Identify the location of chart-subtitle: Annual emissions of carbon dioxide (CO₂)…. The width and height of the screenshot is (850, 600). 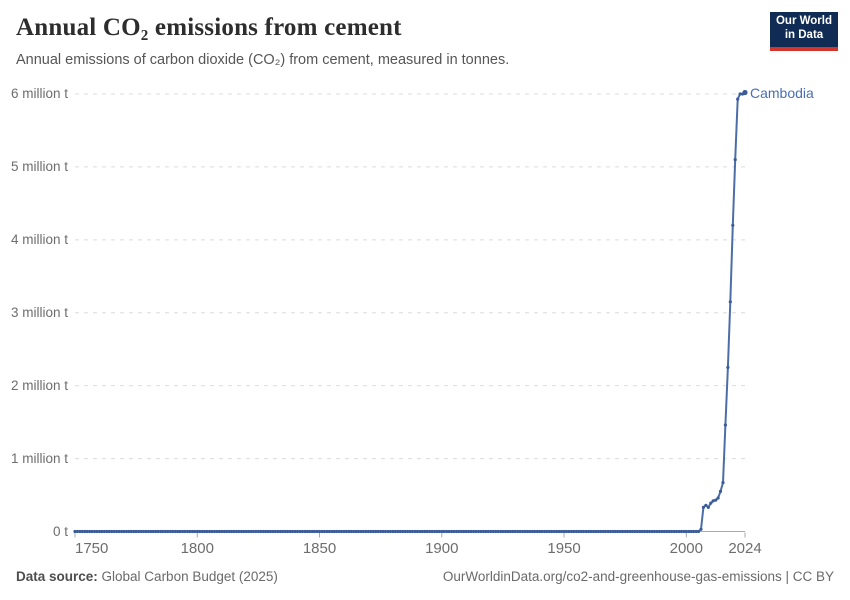
(263, 60).